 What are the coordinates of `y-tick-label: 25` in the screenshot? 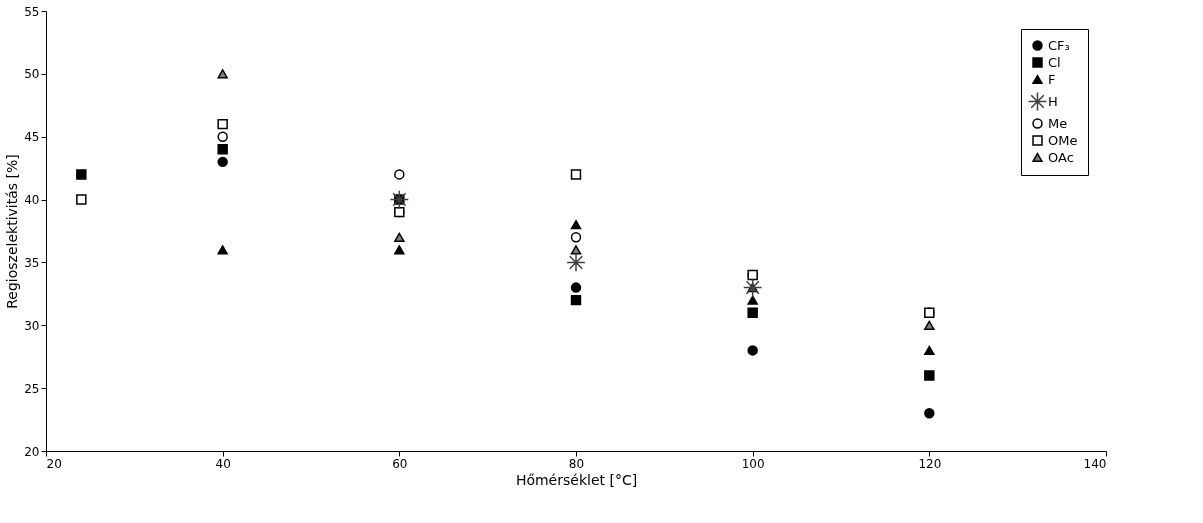 It's located at (32, 388).